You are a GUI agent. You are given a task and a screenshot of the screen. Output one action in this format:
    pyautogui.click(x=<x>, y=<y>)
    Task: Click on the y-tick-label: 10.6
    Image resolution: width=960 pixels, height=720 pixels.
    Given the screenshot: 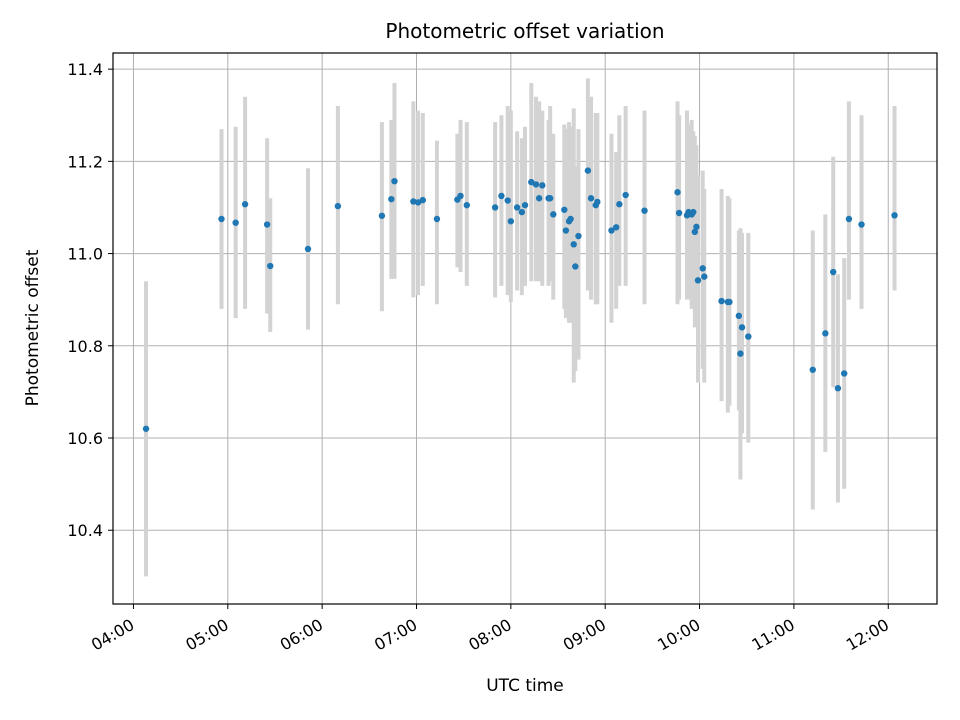 What is the action you would take?
    pyautogui.click(x=85, y=438)
    